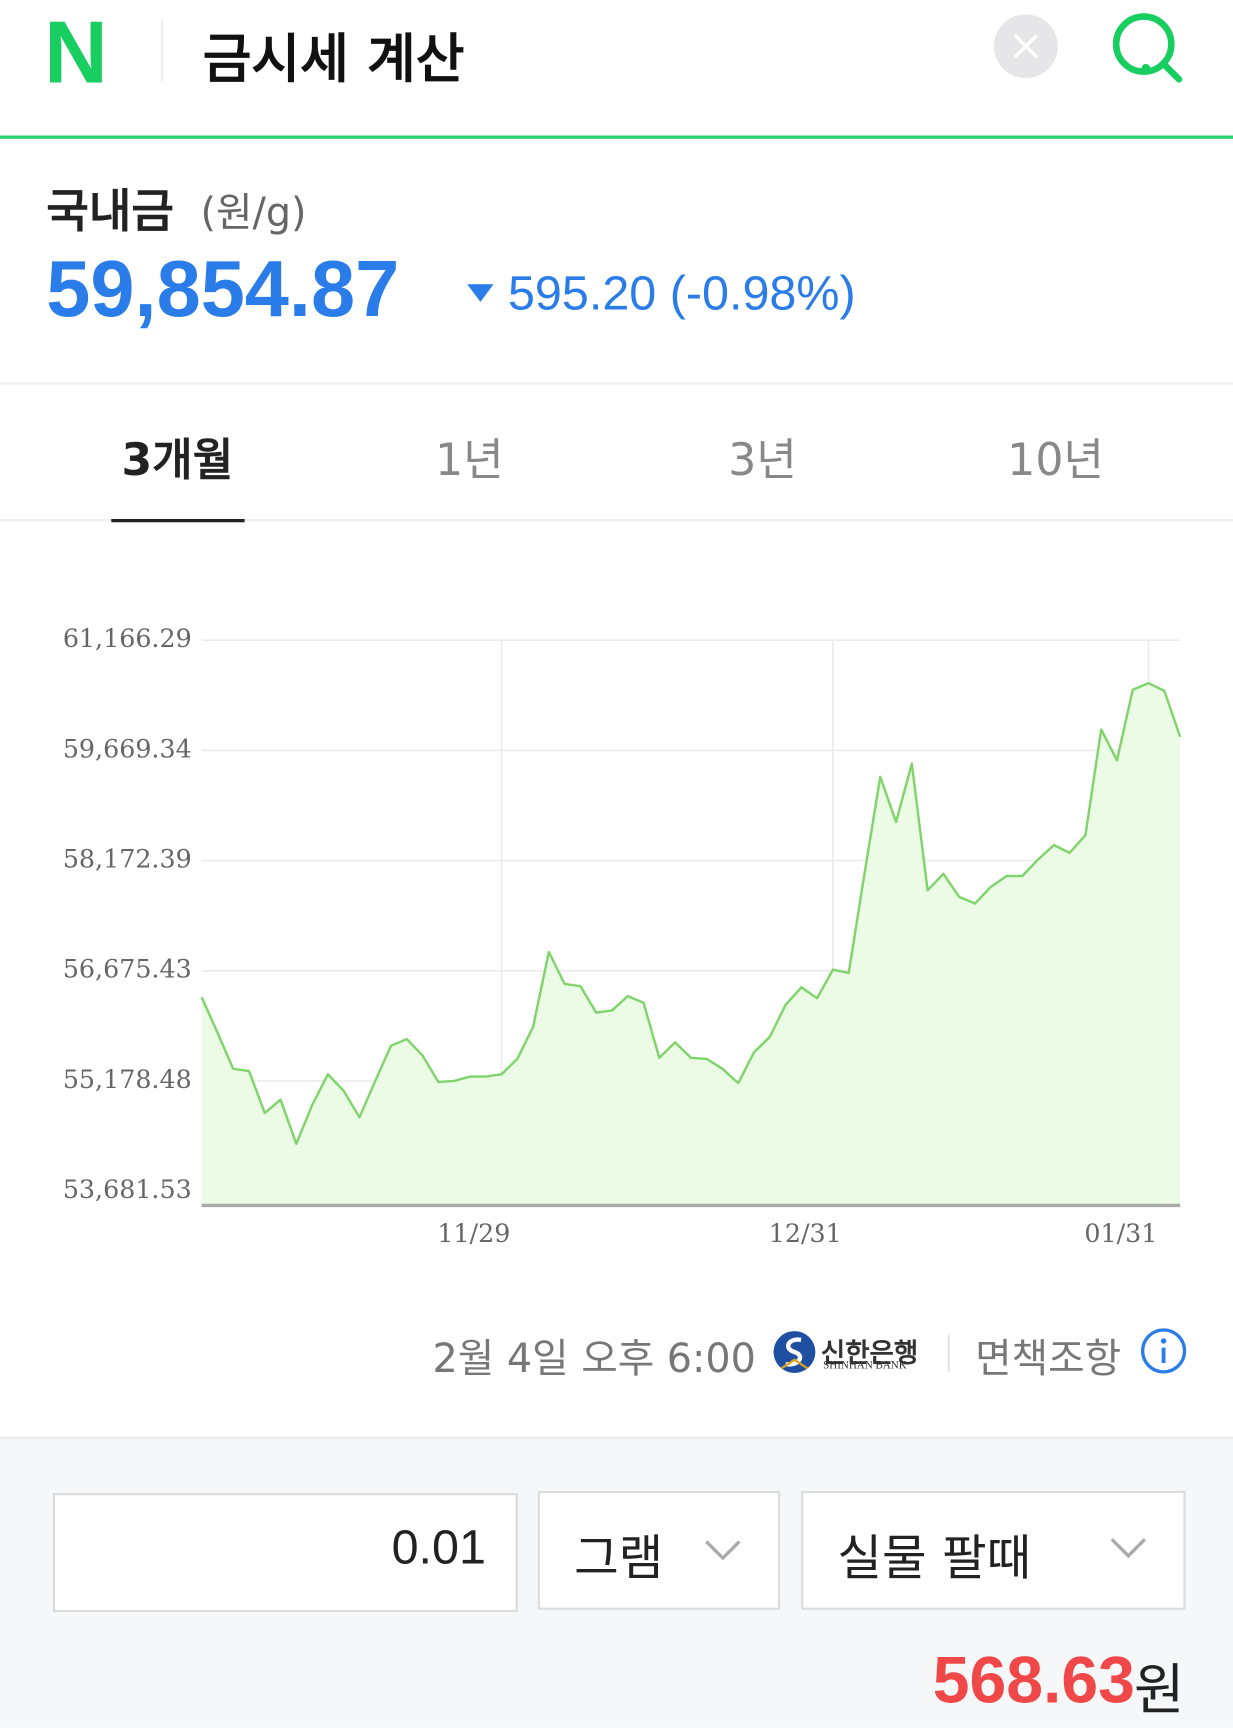 Image resolution: width=1233 pixels, height=1728 pixels. I want to click on tab: 1년, so click(469, 460).